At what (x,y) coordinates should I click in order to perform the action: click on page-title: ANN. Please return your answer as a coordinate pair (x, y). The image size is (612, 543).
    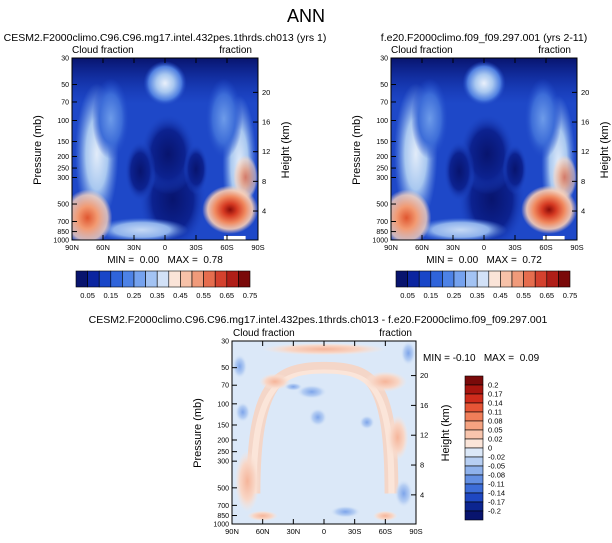
    Looking at the image, I should click on (306, 16).